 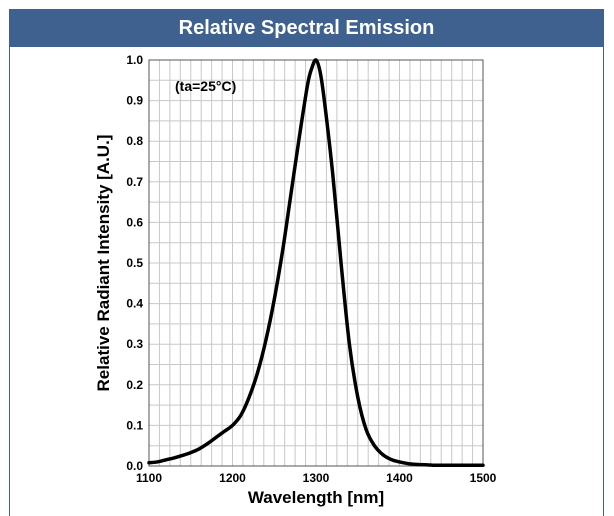 I want to click on y-tick-label: 1.0, so click(x=134, y=60).